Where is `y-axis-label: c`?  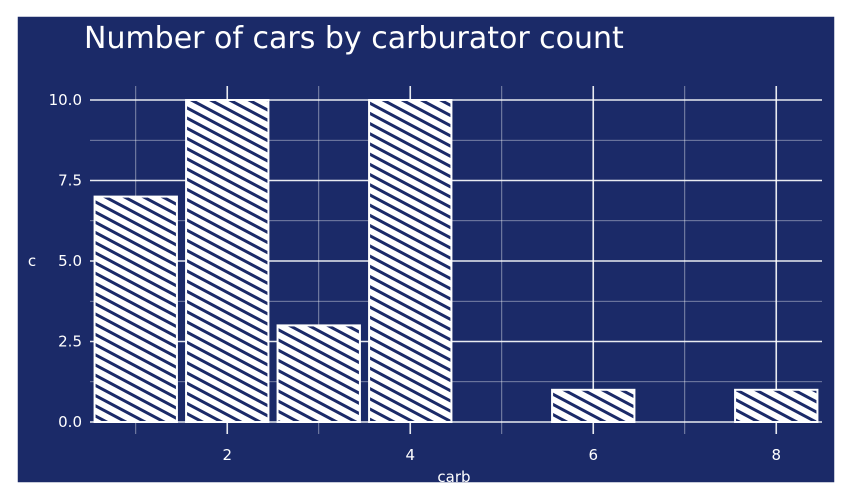
y-axis-label: c is located at coordinates (32, 261).